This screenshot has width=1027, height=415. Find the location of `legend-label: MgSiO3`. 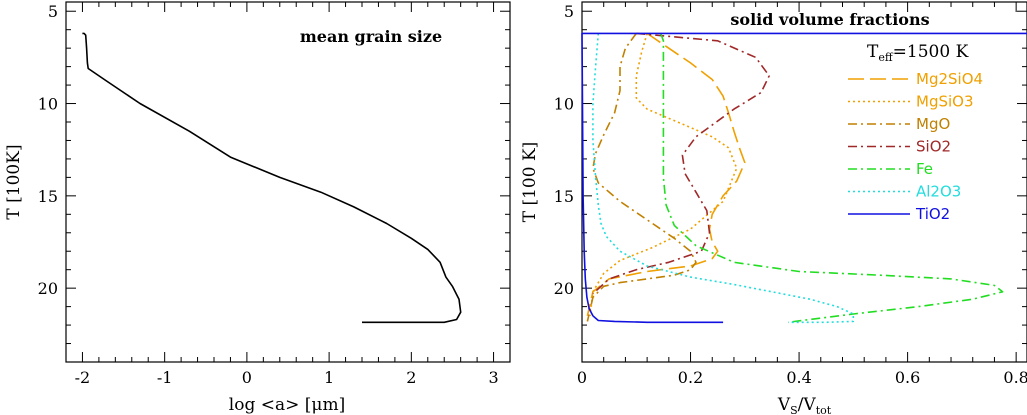

legend-label: MgSiO3 is located at coordinates (945, 102).